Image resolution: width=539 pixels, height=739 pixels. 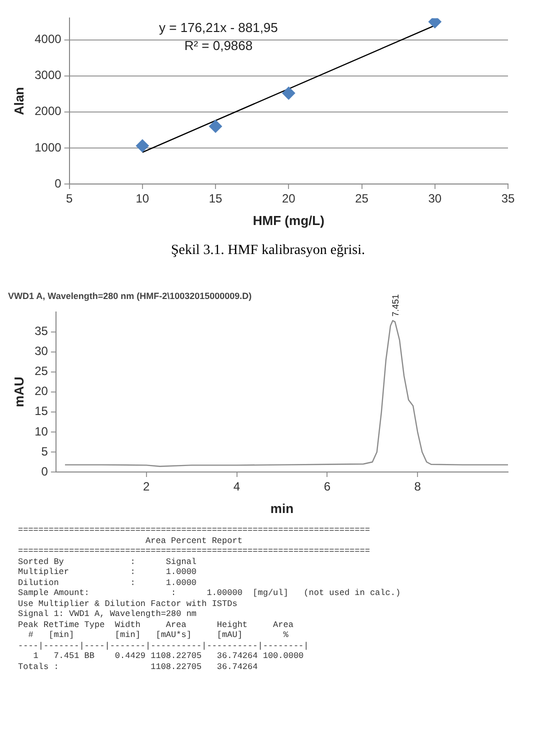 I want to click on annotation: R² = 0,9868, so click(x=218, y=45).